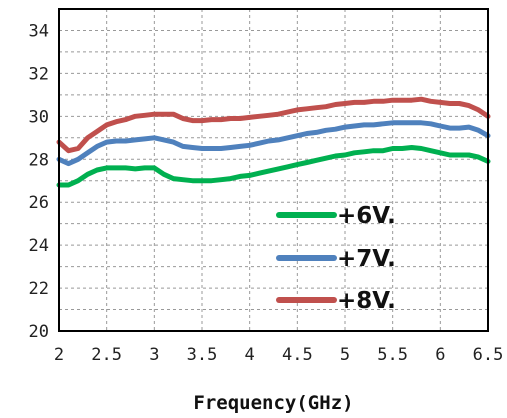  I want to click on legend: +6V. +7V. +8V., so click(336, 258).